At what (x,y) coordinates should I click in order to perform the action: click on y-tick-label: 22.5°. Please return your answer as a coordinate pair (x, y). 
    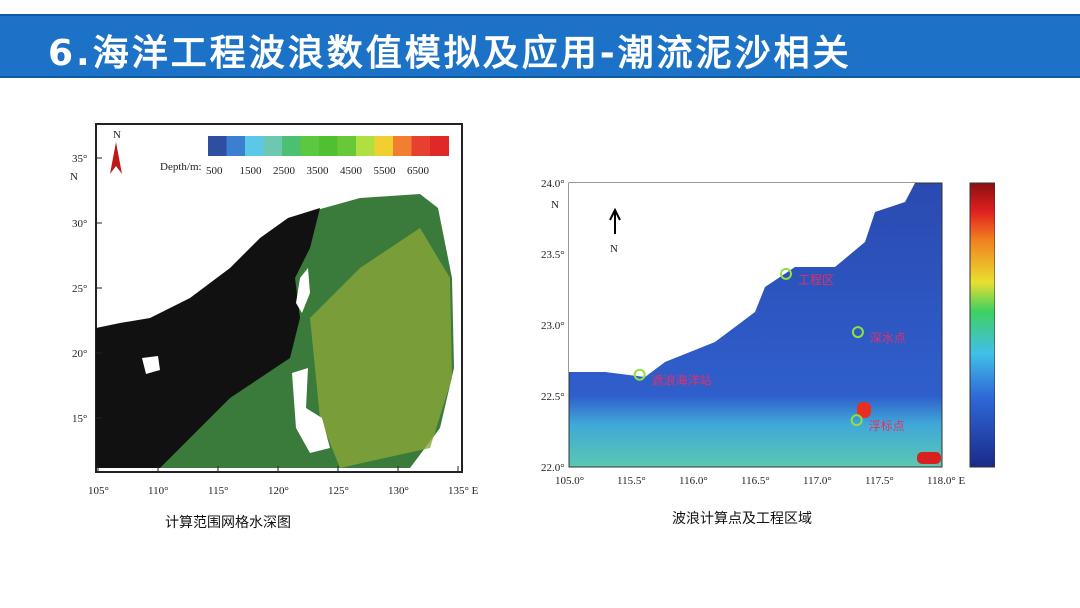
    Looking at the image, I should click on (553, 397).